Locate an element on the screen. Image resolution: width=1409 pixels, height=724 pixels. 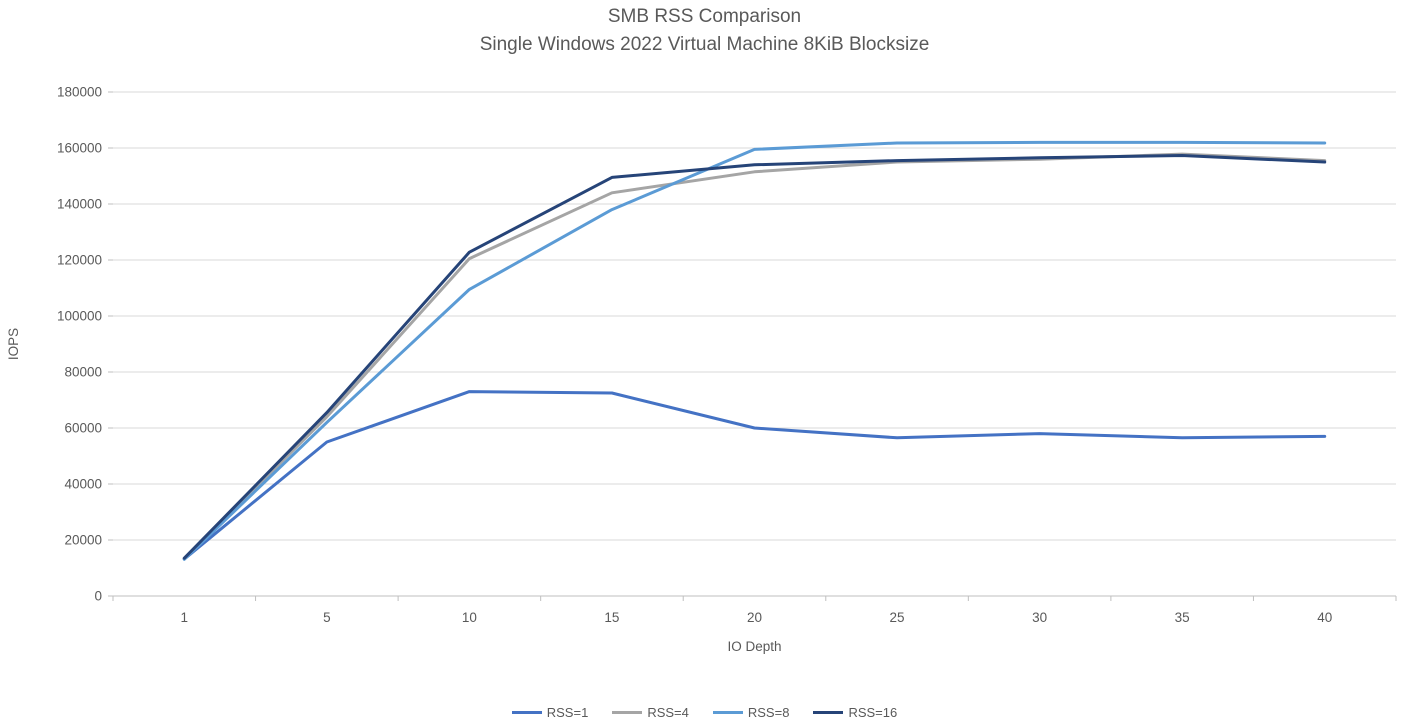
x-tick-label: 1 is located at coordinates (185, 617).